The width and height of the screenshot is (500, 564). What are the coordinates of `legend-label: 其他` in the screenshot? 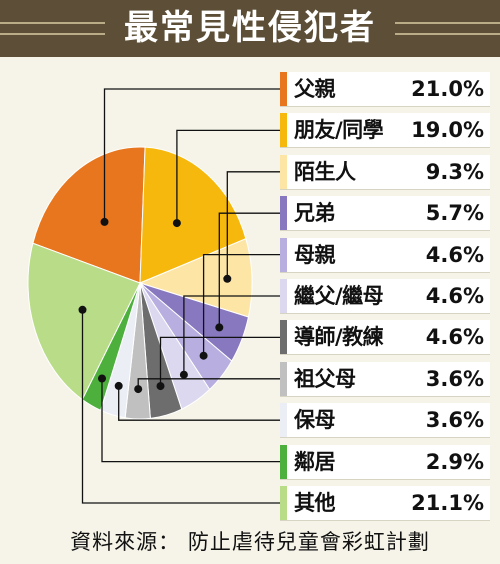 It's located at (315, 503).